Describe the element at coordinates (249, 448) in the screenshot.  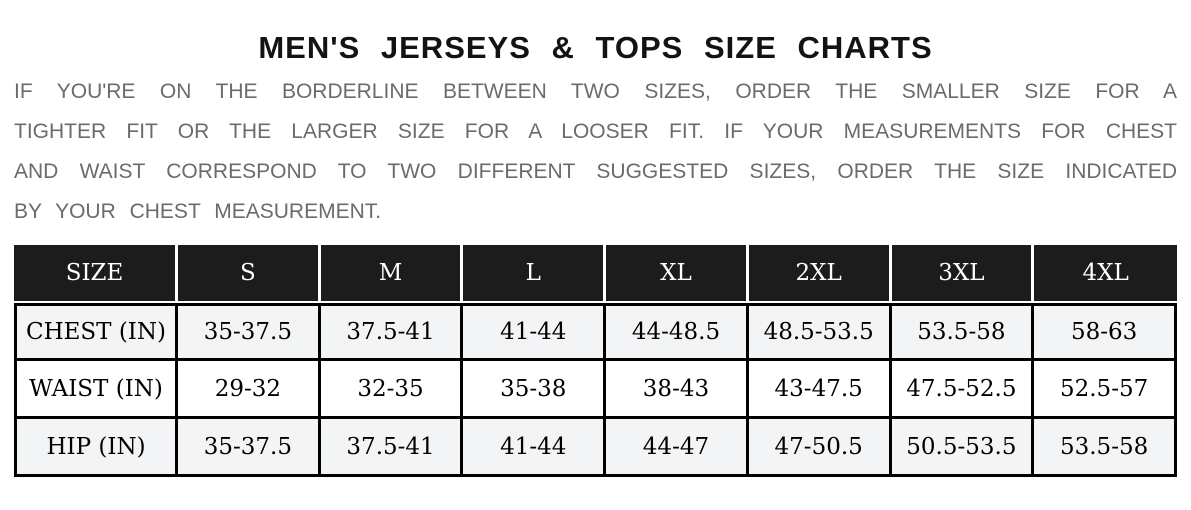
I see `cell-hip-s: 35-37.5` at that location.